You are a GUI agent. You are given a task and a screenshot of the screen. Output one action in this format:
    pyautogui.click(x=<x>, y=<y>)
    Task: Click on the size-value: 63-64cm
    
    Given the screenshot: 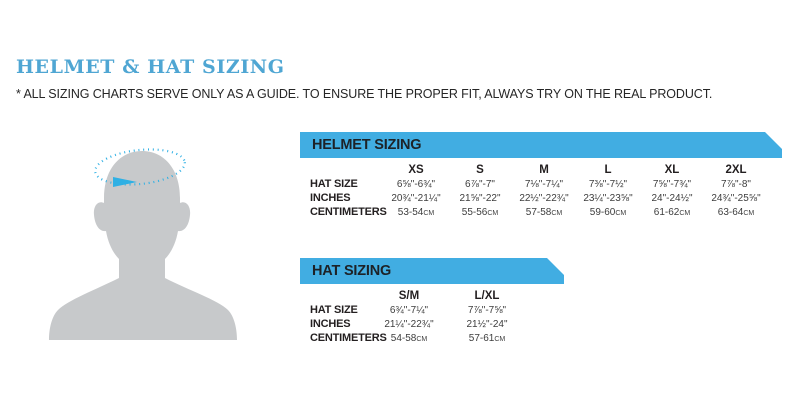 What is the action you would take?
    pyautogui.click(x=736, y=212)
    